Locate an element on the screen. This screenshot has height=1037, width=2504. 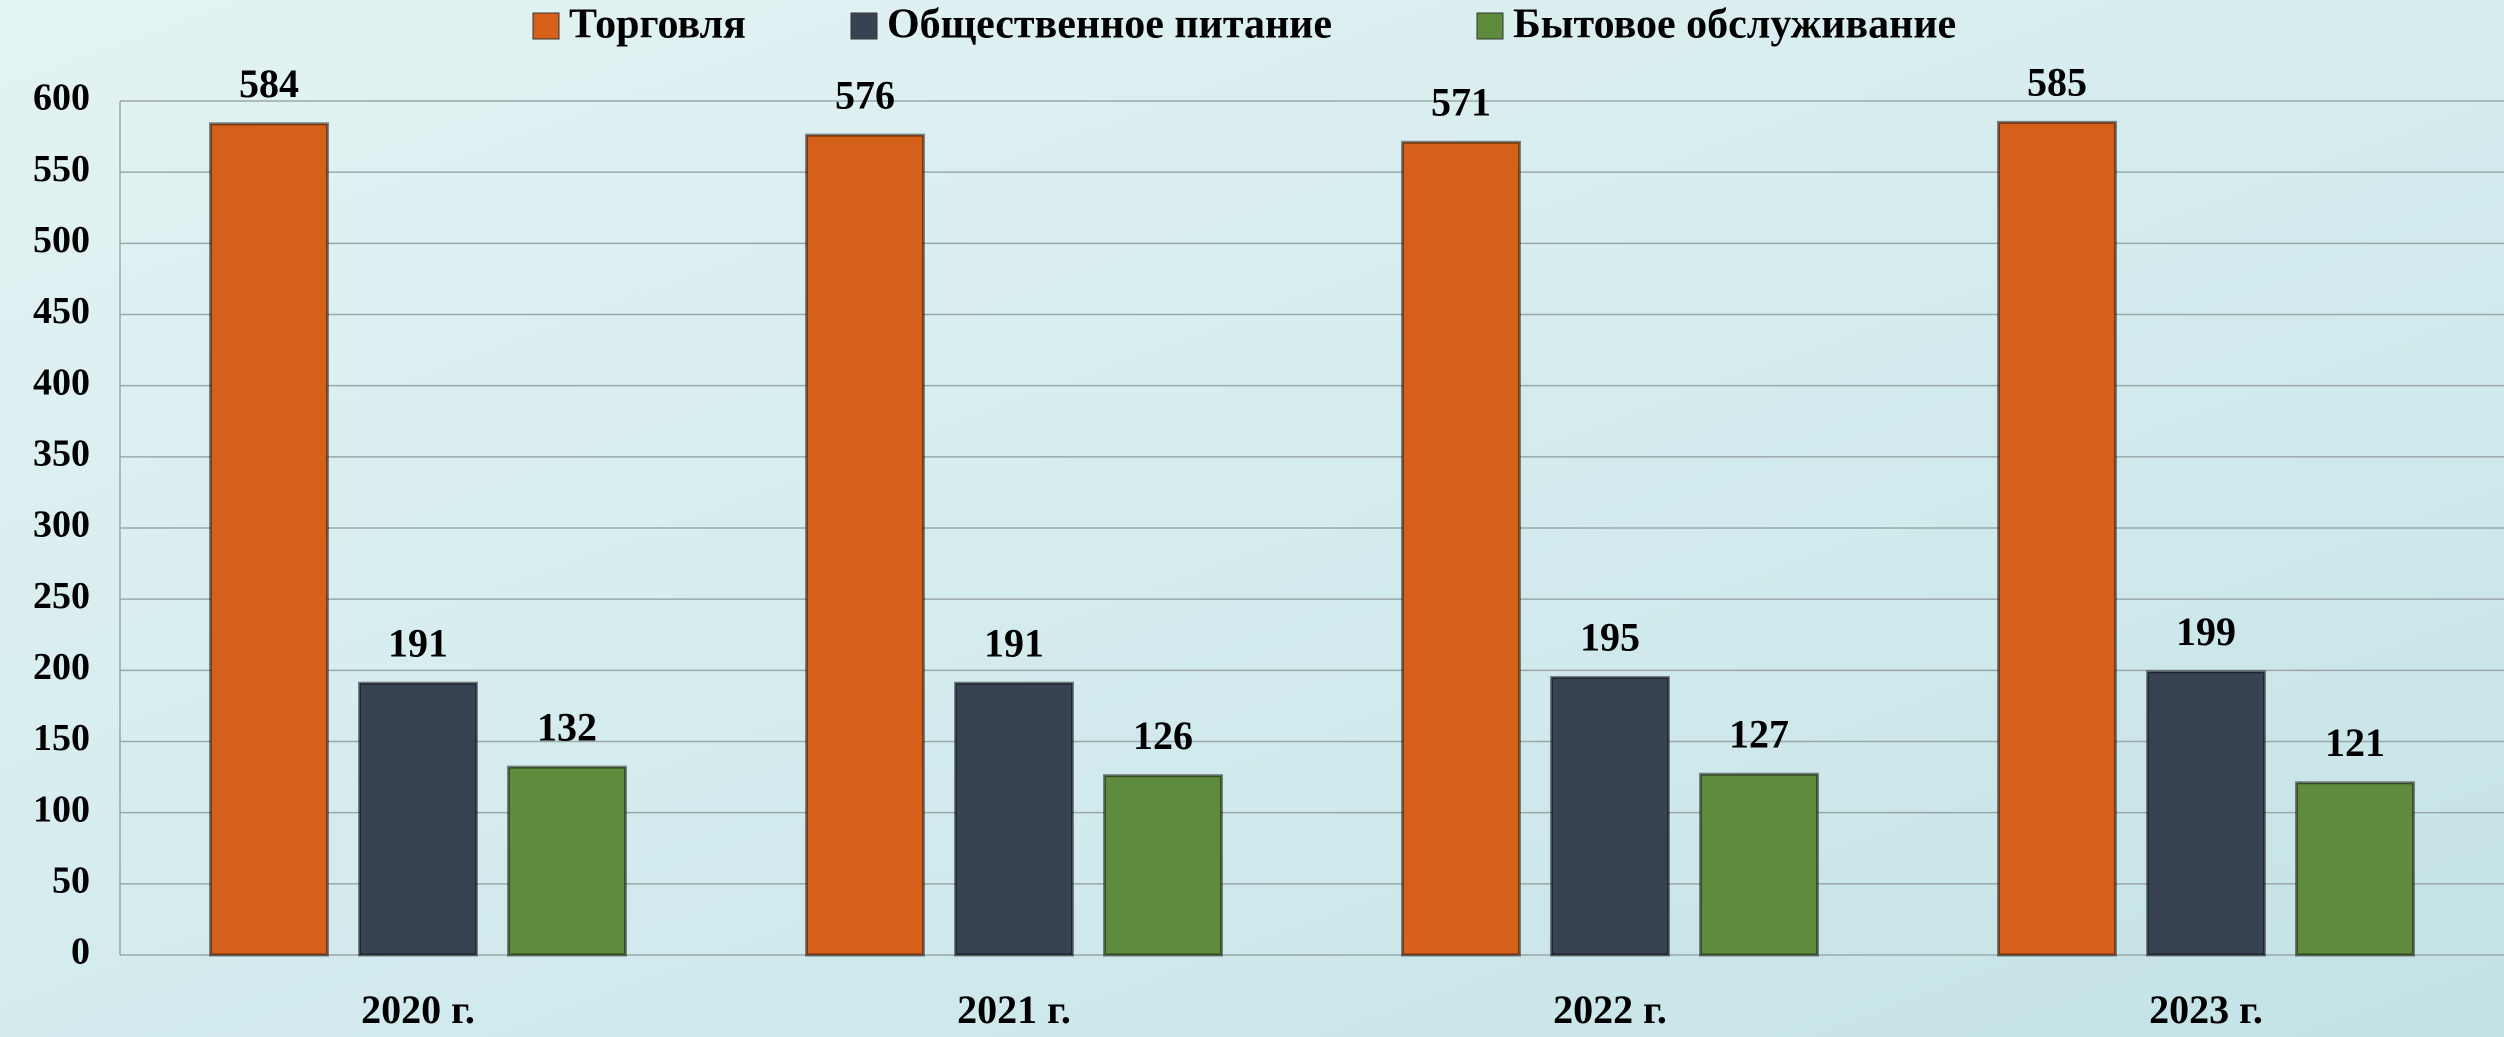
y-tick-label: 150 is located at coordinates (61, 738).